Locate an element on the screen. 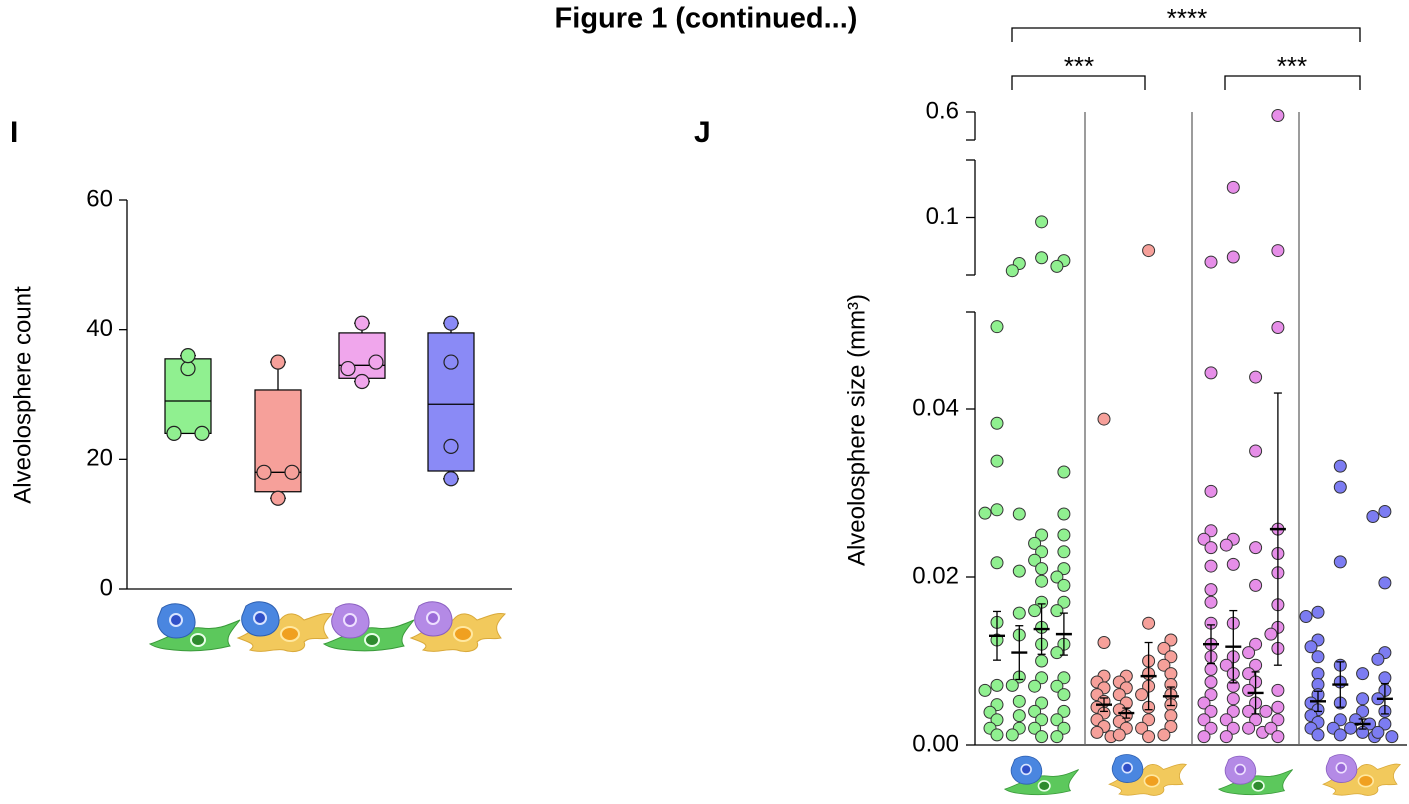 The image size is (1409, 804). y-axis-label: Alveolosphere count is located at coordinates (22, 395).